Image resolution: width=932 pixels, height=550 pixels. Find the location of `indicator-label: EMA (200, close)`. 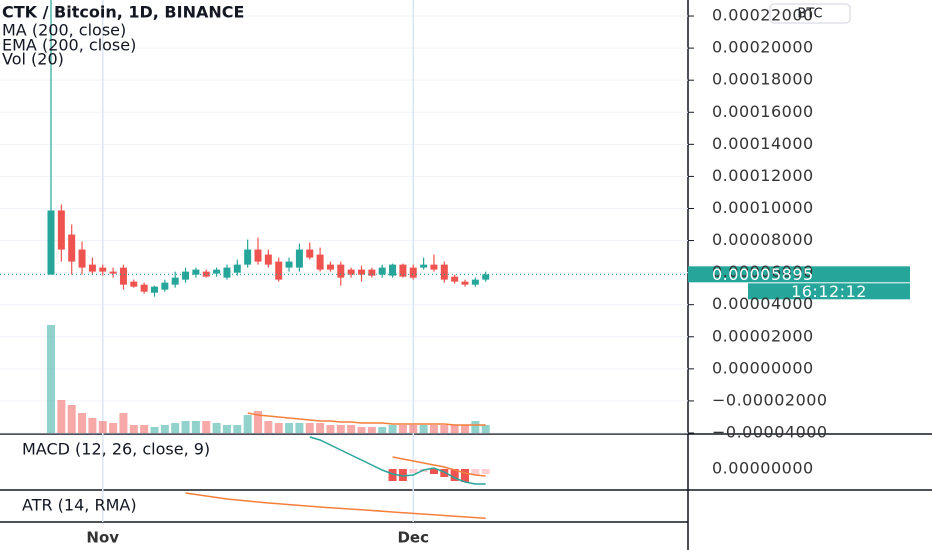

indicator-label: EMA (200, close) is located at coordinates (69, 45).